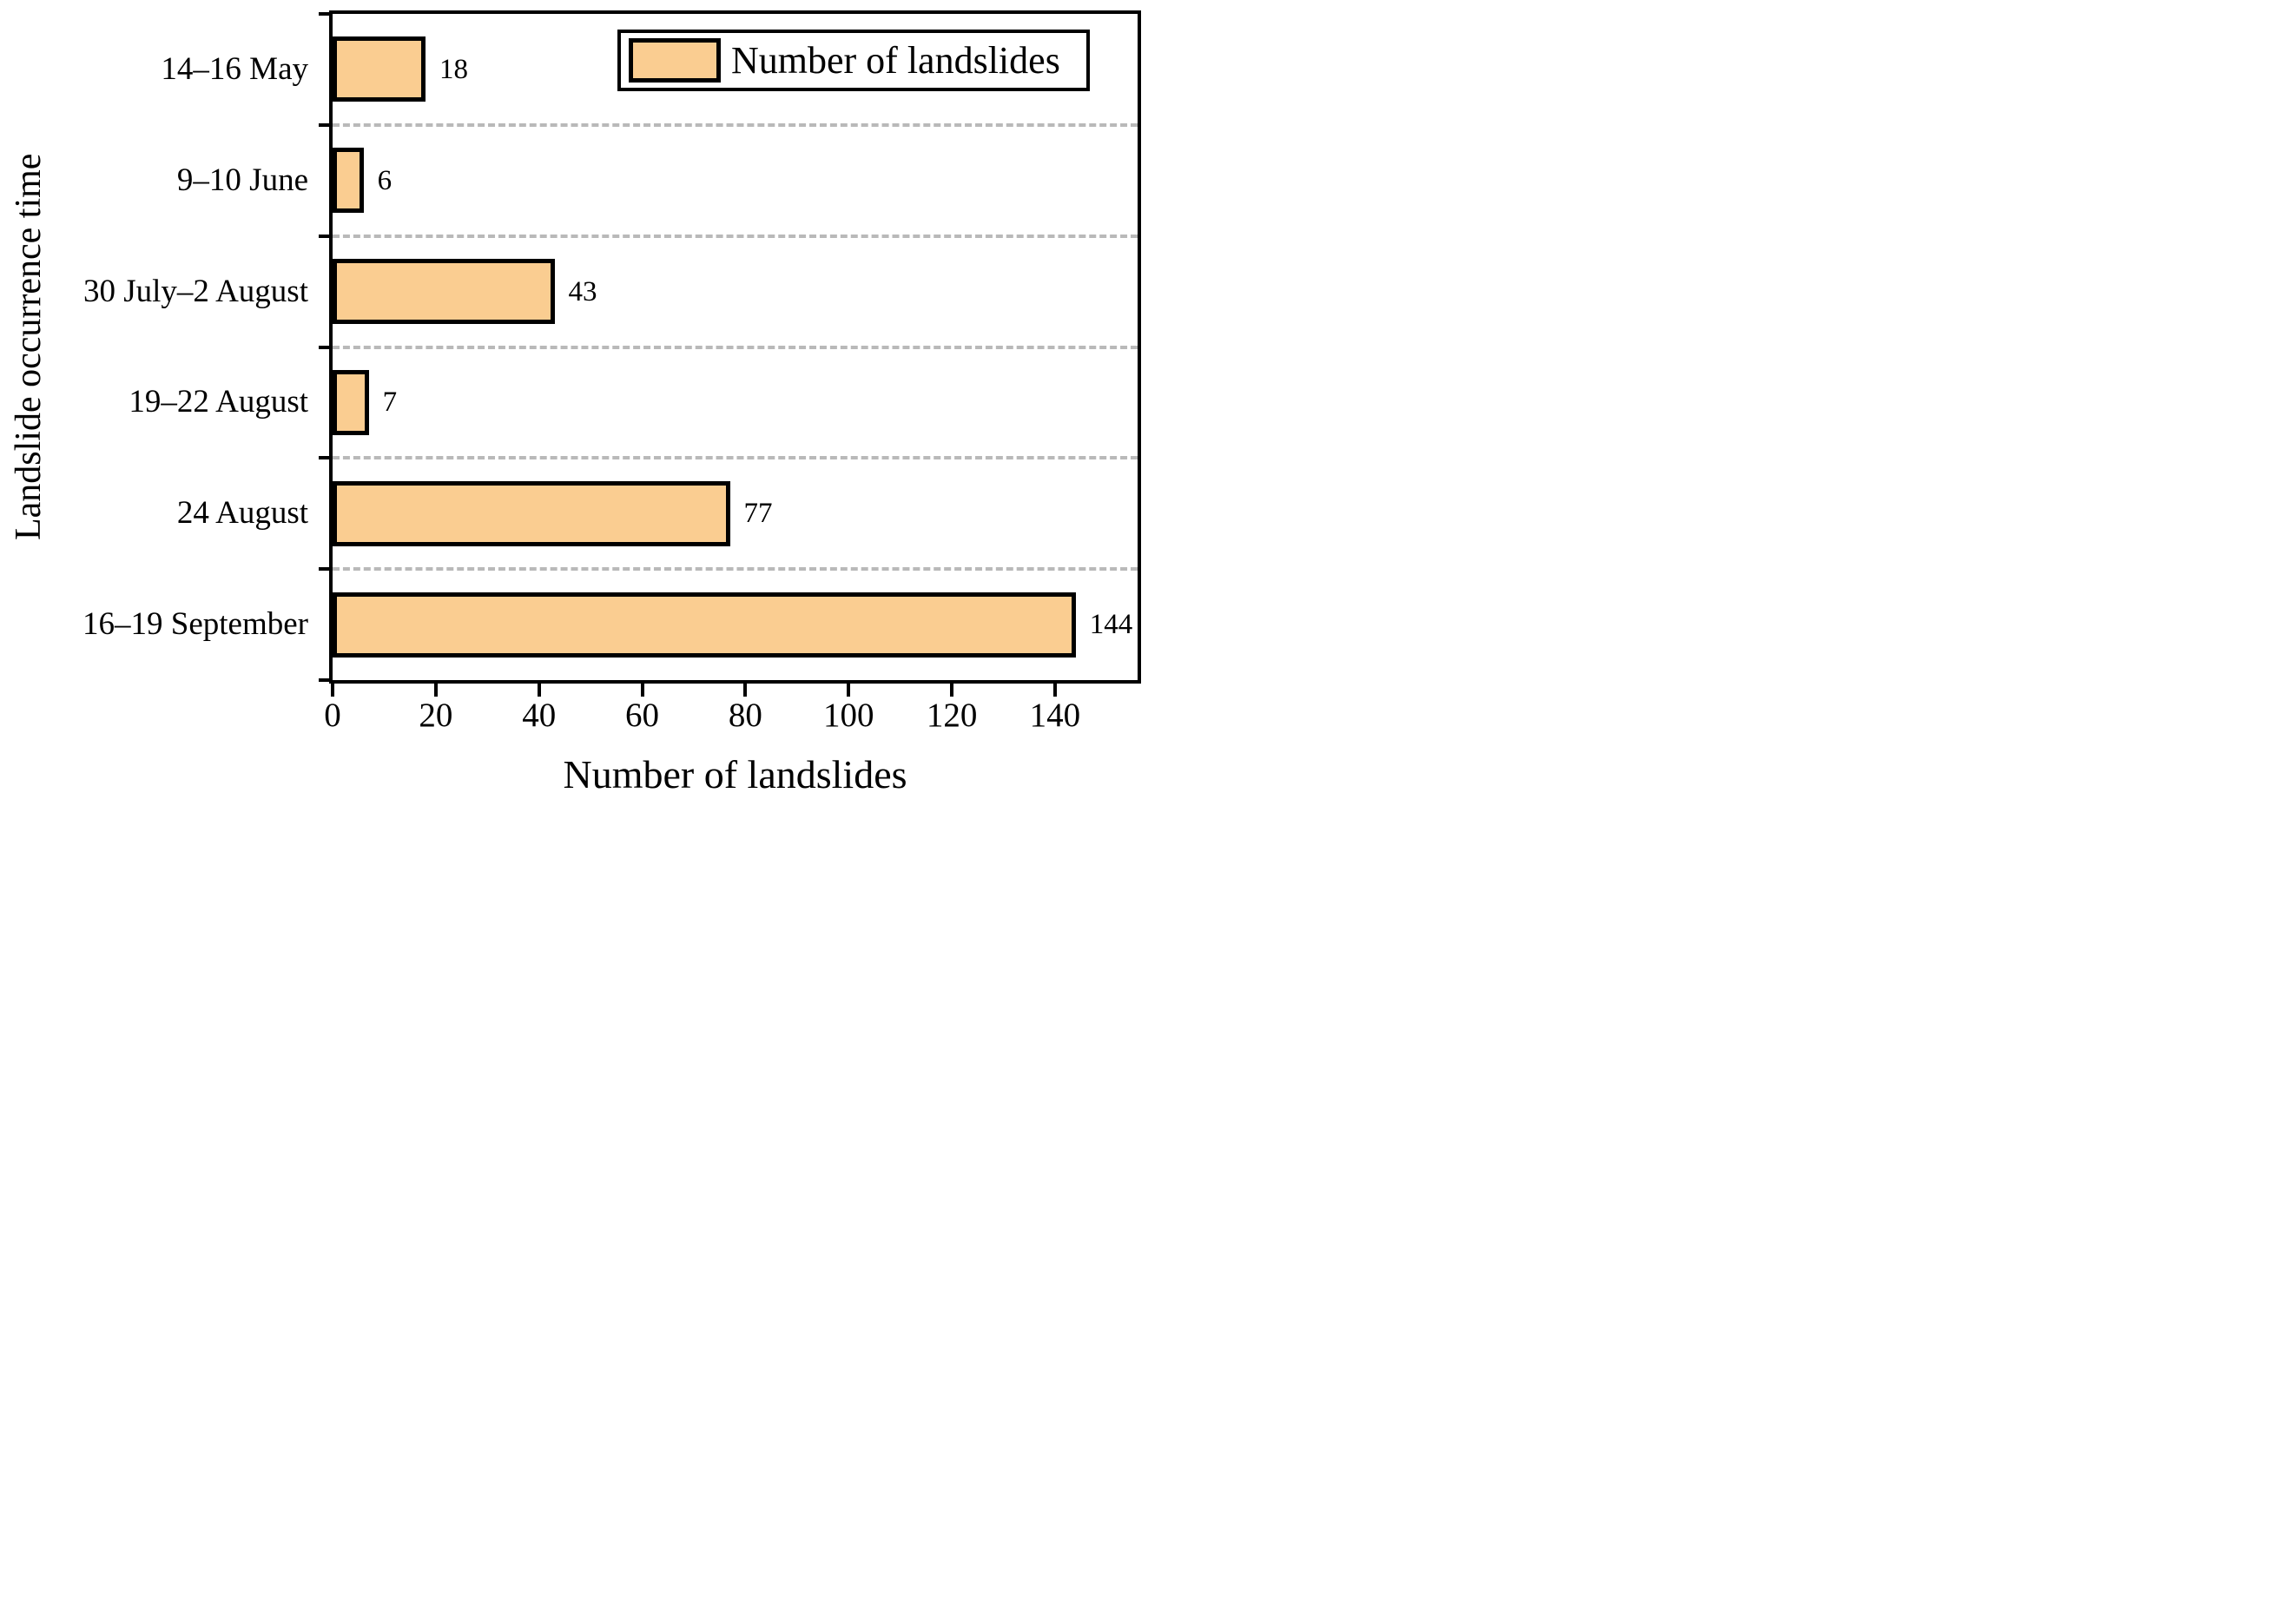 The width and height of the screenshot is (2296, 1606). Describe the element at coordinates (1055, 715) in the screenshot. I see `x-axis-tick-label: 140` at that location.